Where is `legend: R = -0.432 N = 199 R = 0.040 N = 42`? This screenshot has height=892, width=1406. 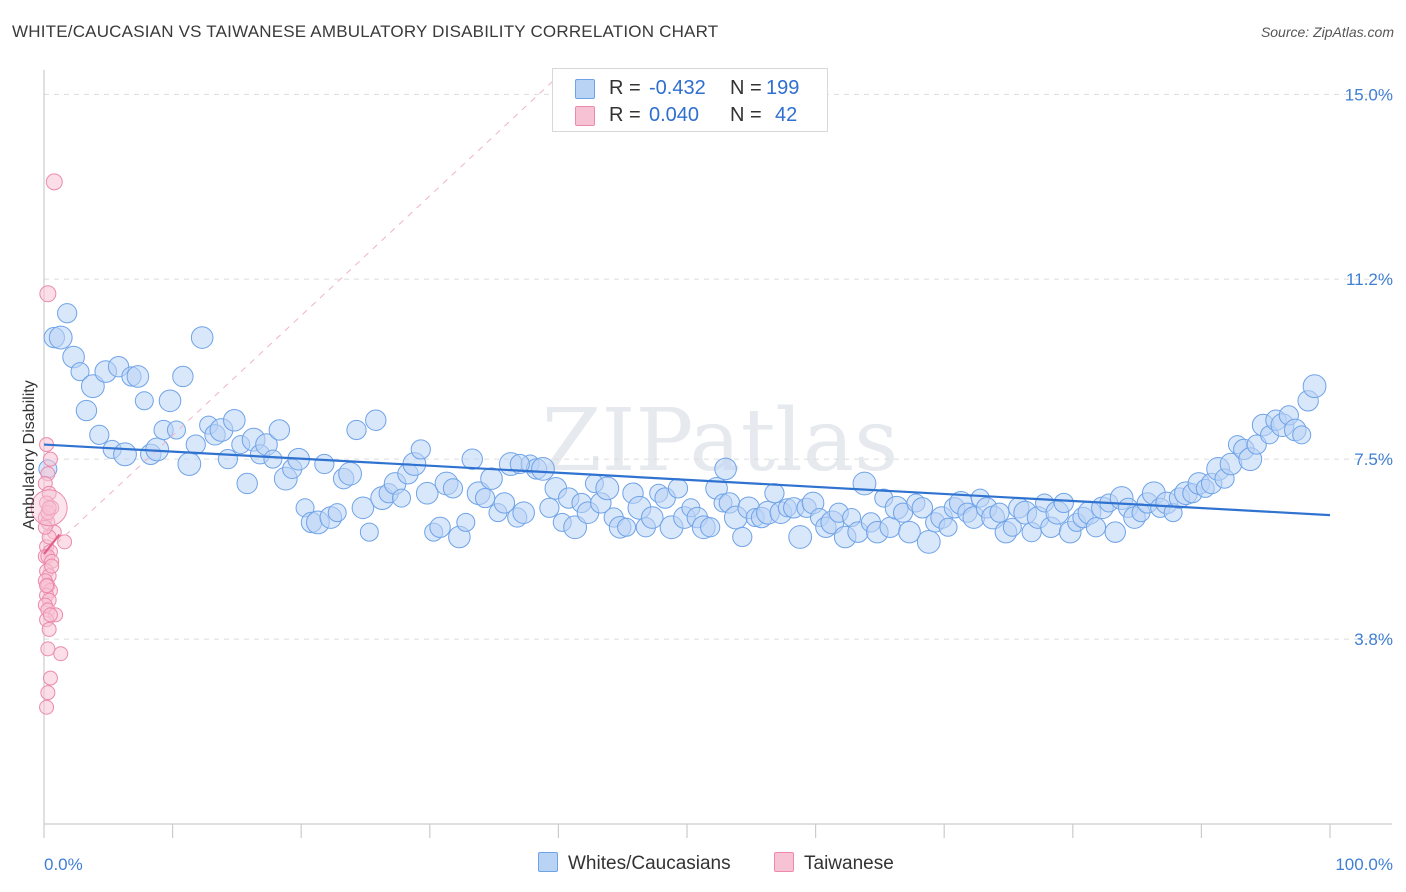
legend: R = -0.432 N = 199 R = 0.040 N = 42 is located at coordinates (690, 100).